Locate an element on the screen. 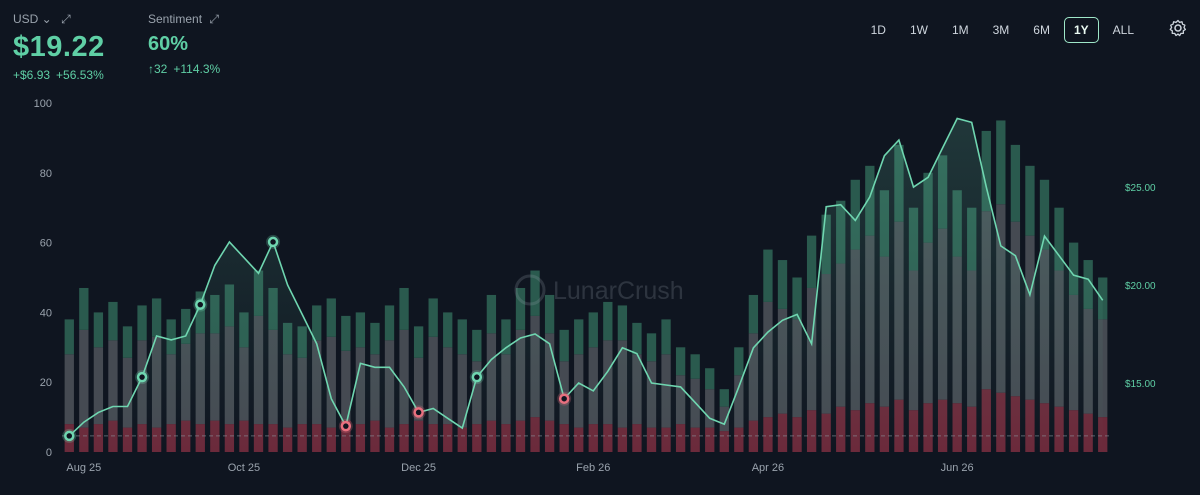  y-tick-label: 0 is located at coordinates (49, 453).